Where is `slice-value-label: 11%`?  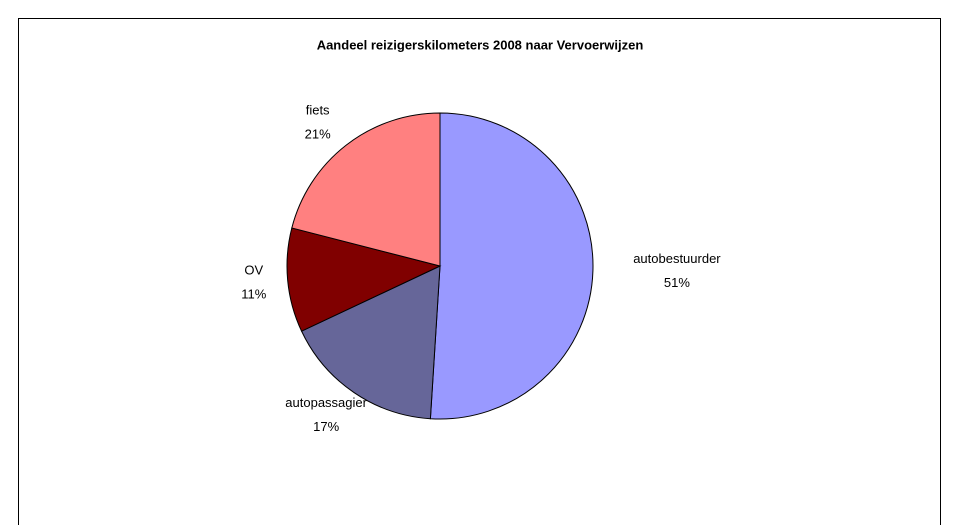
slice-value-label: 11% is located at coordinates (253, 293).